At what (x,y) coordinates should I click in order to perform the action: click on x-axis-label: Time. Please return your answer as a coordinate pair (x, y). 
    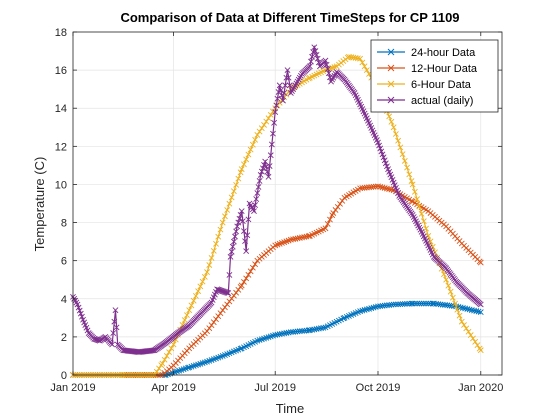
    Looking at the image, I should click on (290, 408).